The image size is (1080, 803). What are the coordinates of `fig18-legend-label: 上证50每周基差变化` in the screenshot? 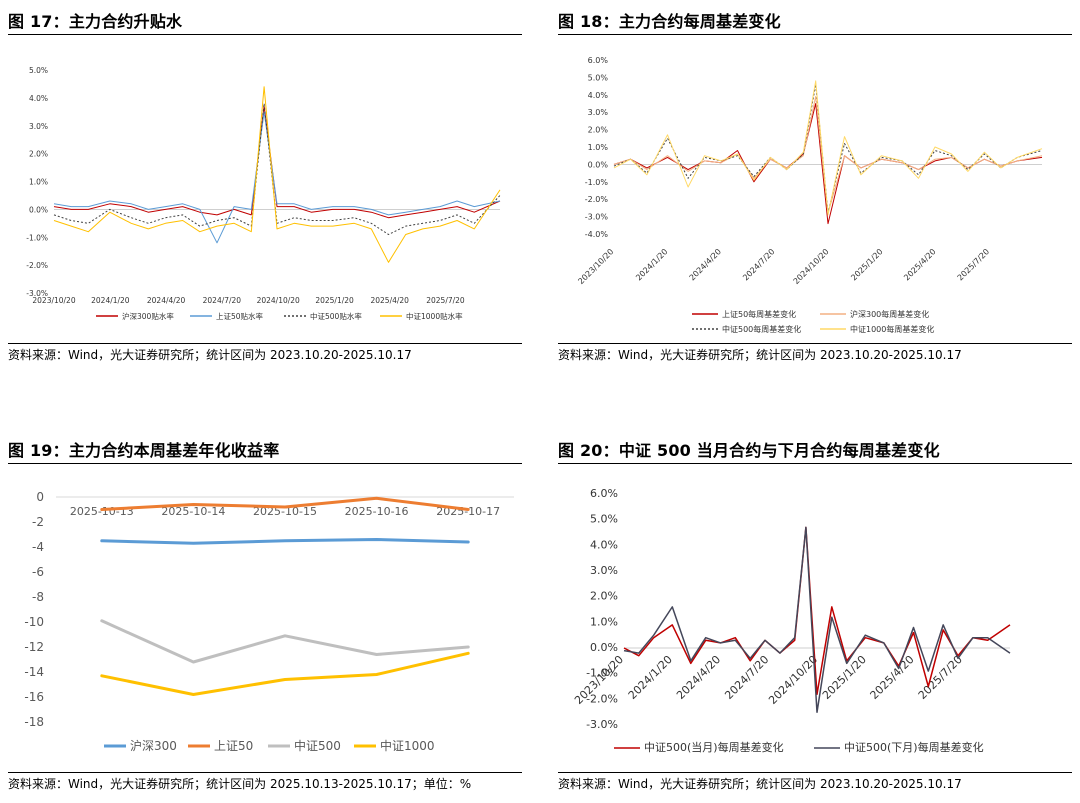 It's located at (759, 314).